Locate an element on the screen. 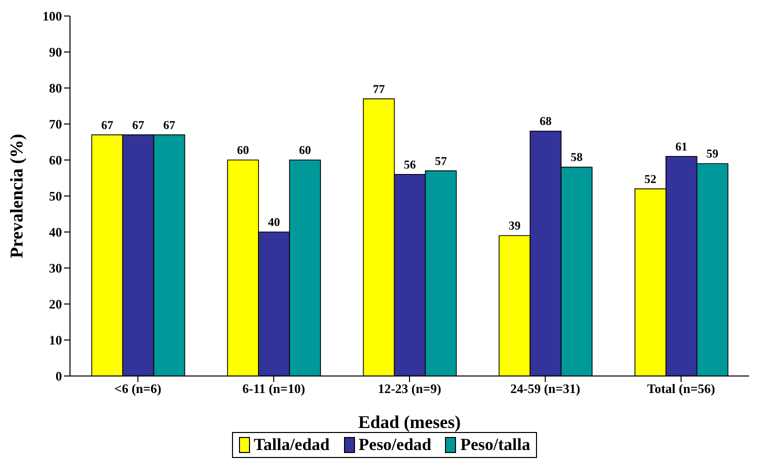 The image size is (763, 466). data-label: 77 is located at coordinates (378, 89).